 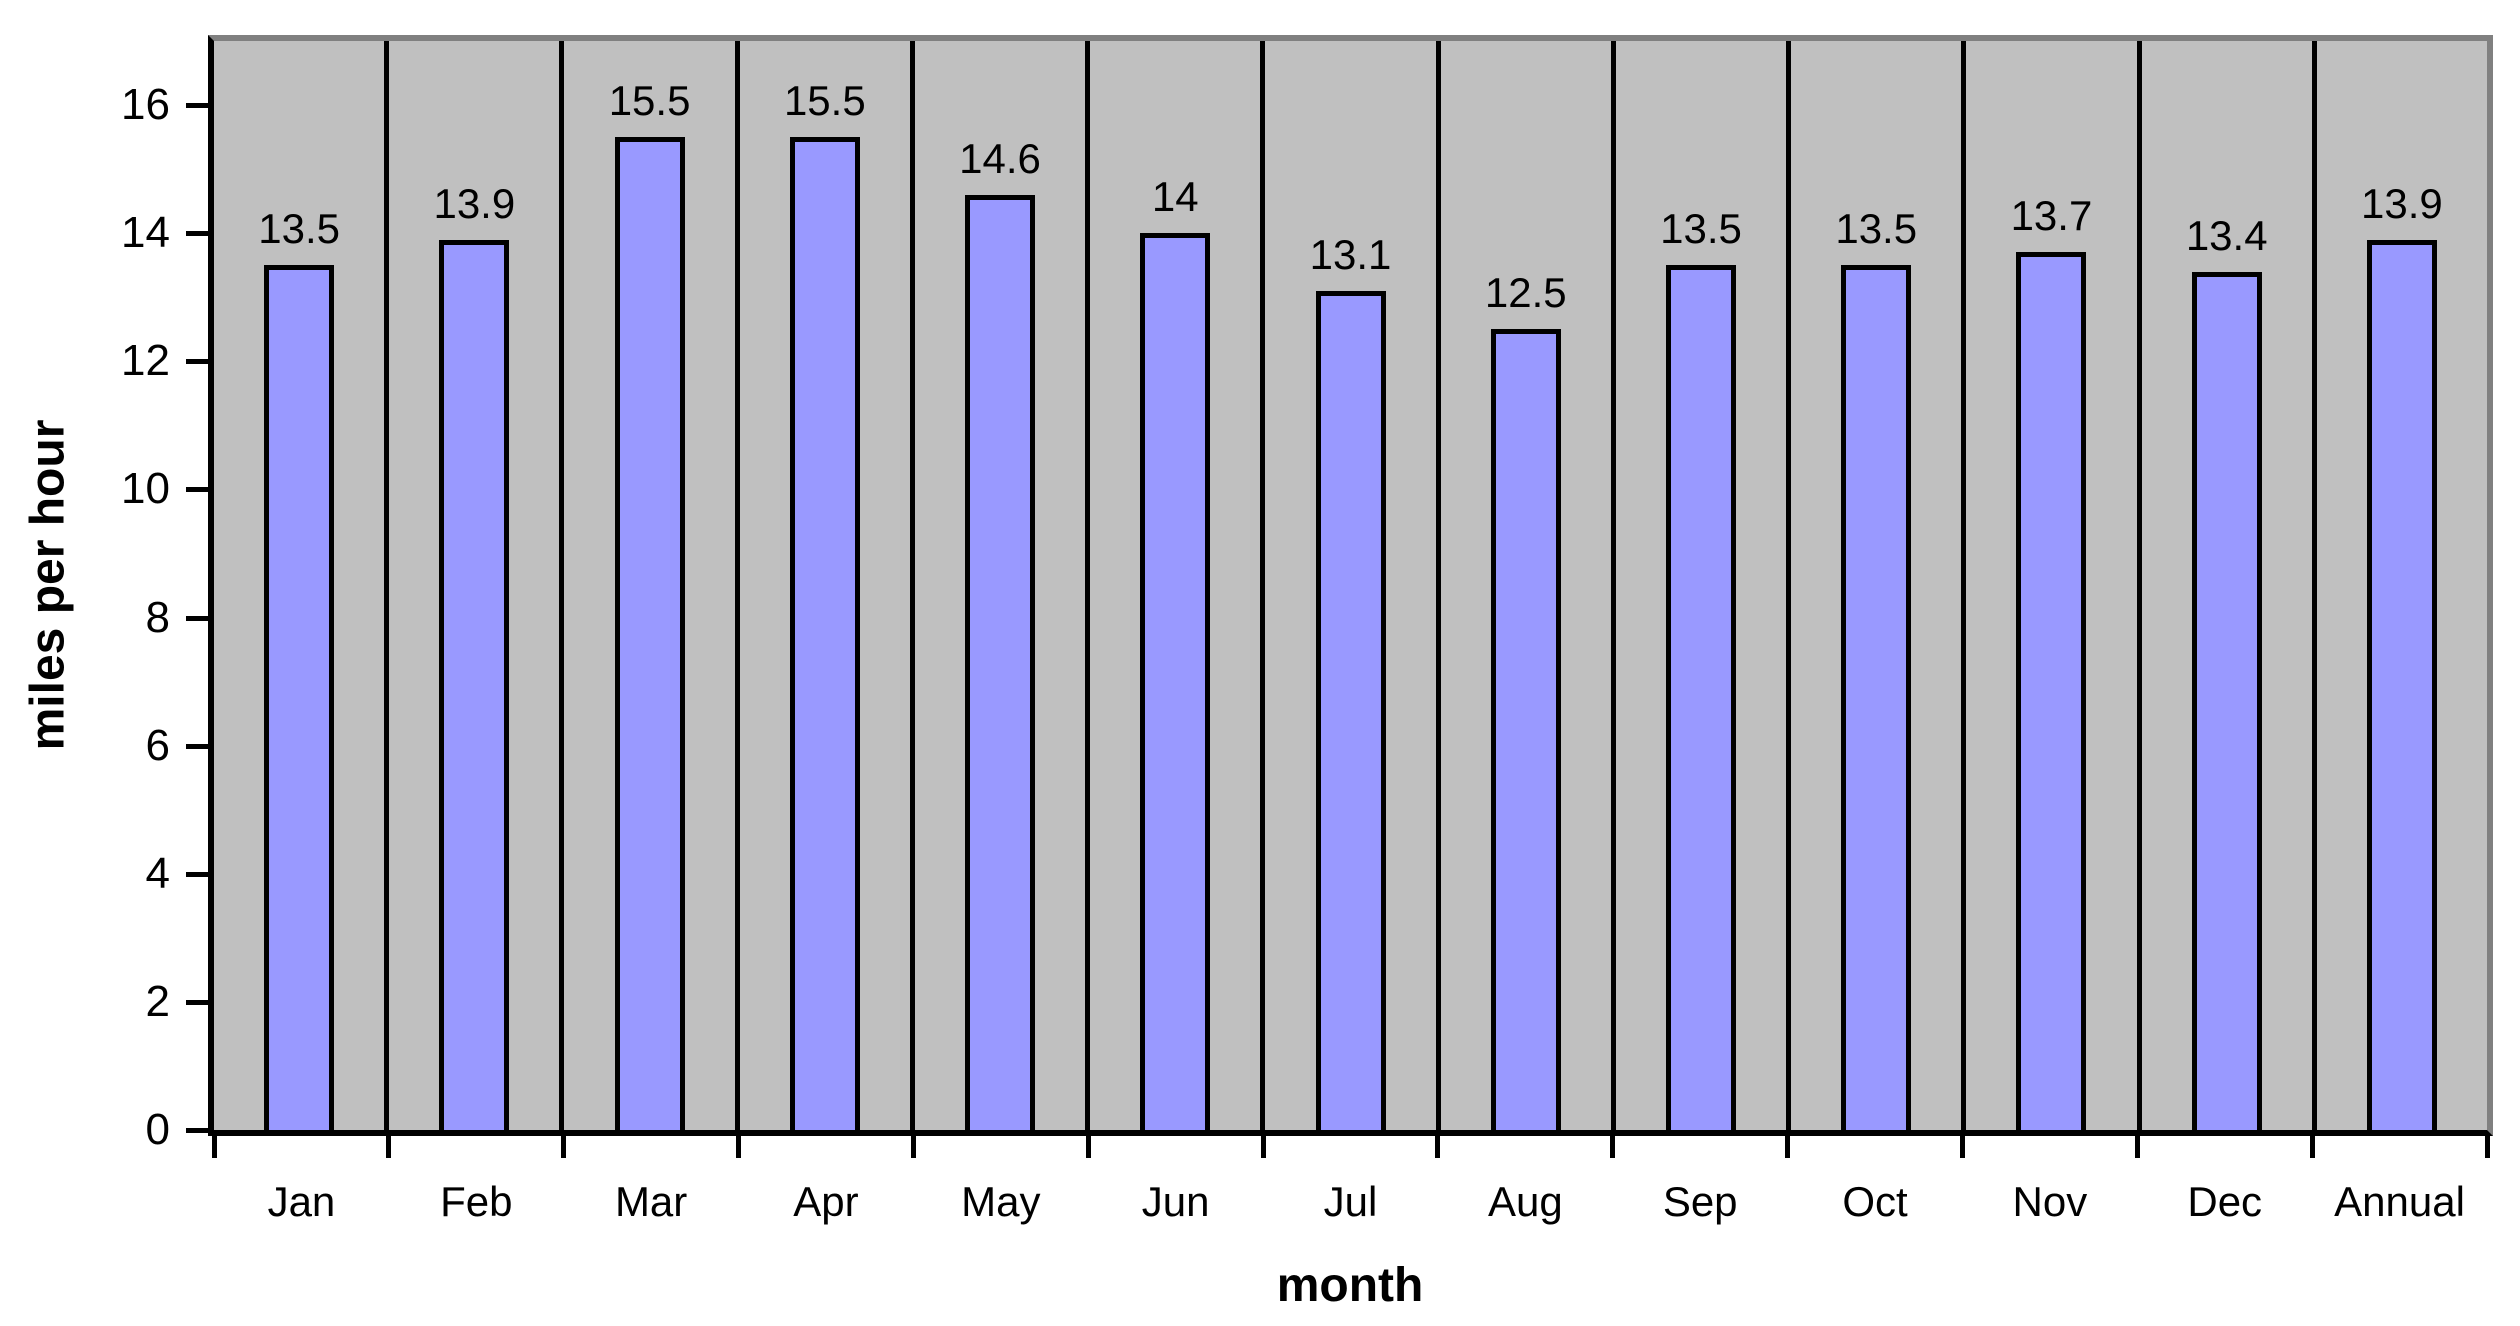 What do you see at coordinates (2399, 1201) in the screenshot?
I see `x-tick-label-annual: Annual` at bounding box center [2399, 1201].